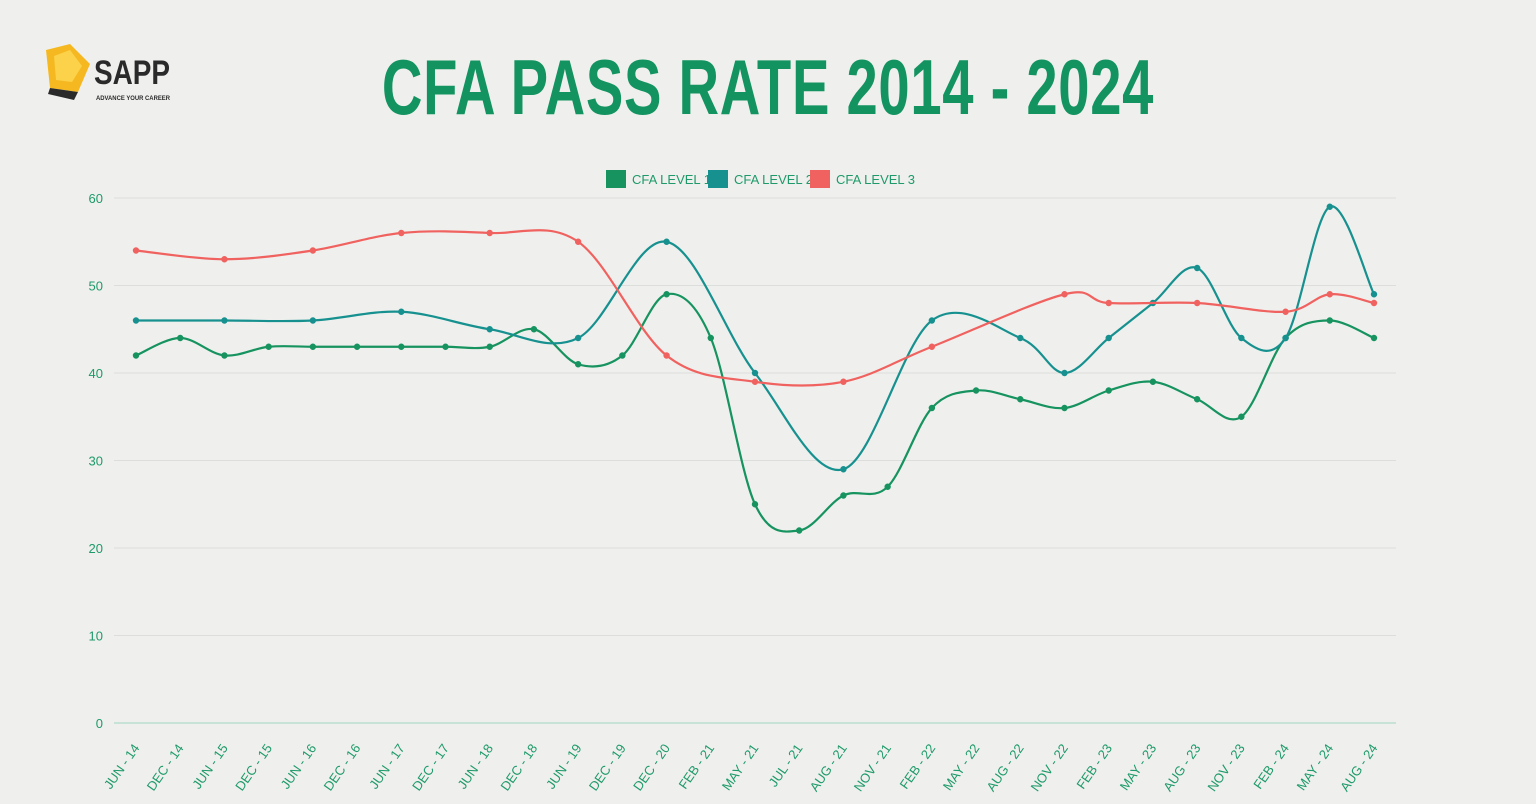 This screenshot has height=804, width=1536. I want to click on x-tick-label: DEC - 18, so click(518, 767).